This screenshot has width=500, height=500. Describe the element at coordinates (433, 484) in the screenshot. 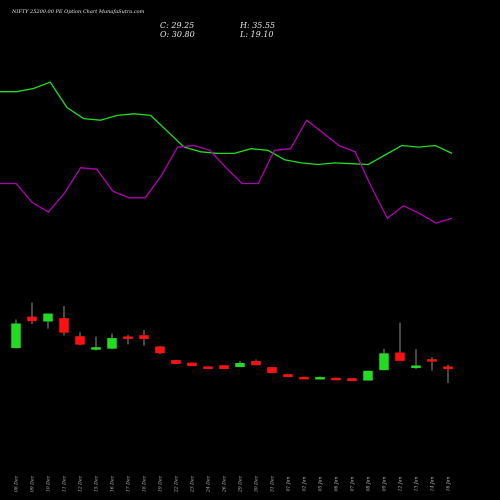

I see `x-tick-label: 14 Jan` at that location.